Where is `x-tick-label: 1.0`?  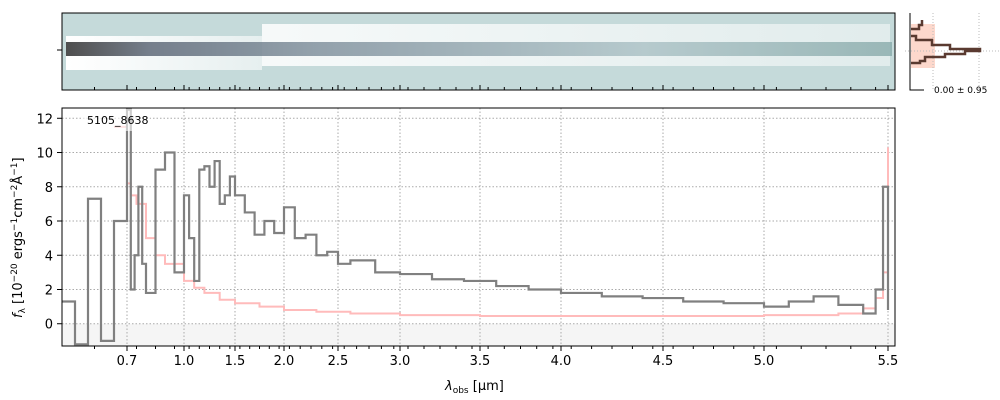 x-tick-label: 1.0 is located at coordinates (184, 361).